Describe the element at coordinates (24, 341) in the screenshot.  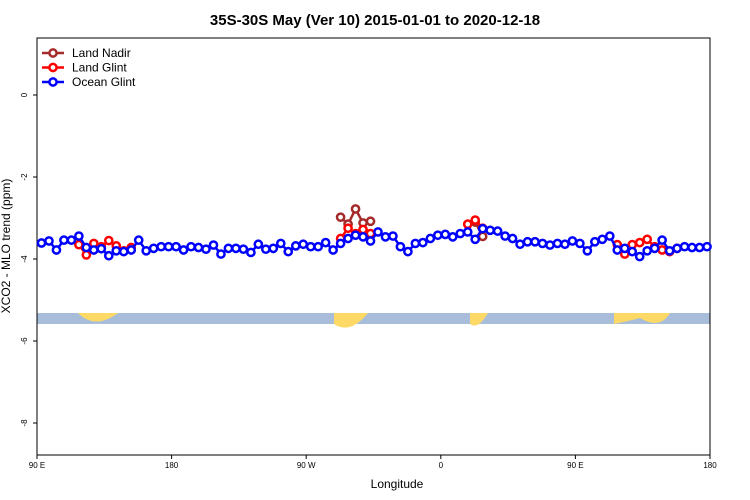
I see `y-tick-label: -6` at that location.